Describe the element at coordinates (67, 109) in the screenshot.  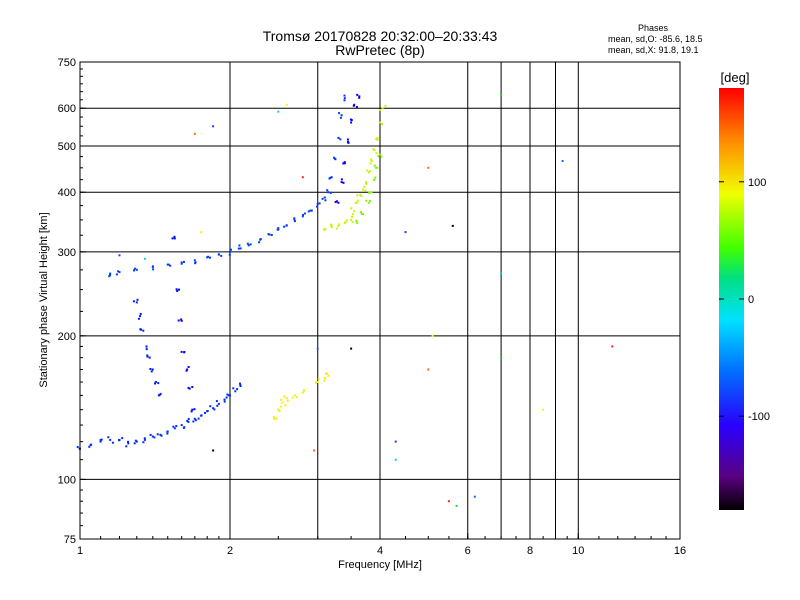
I see `y-tick-label: 600` at that location.